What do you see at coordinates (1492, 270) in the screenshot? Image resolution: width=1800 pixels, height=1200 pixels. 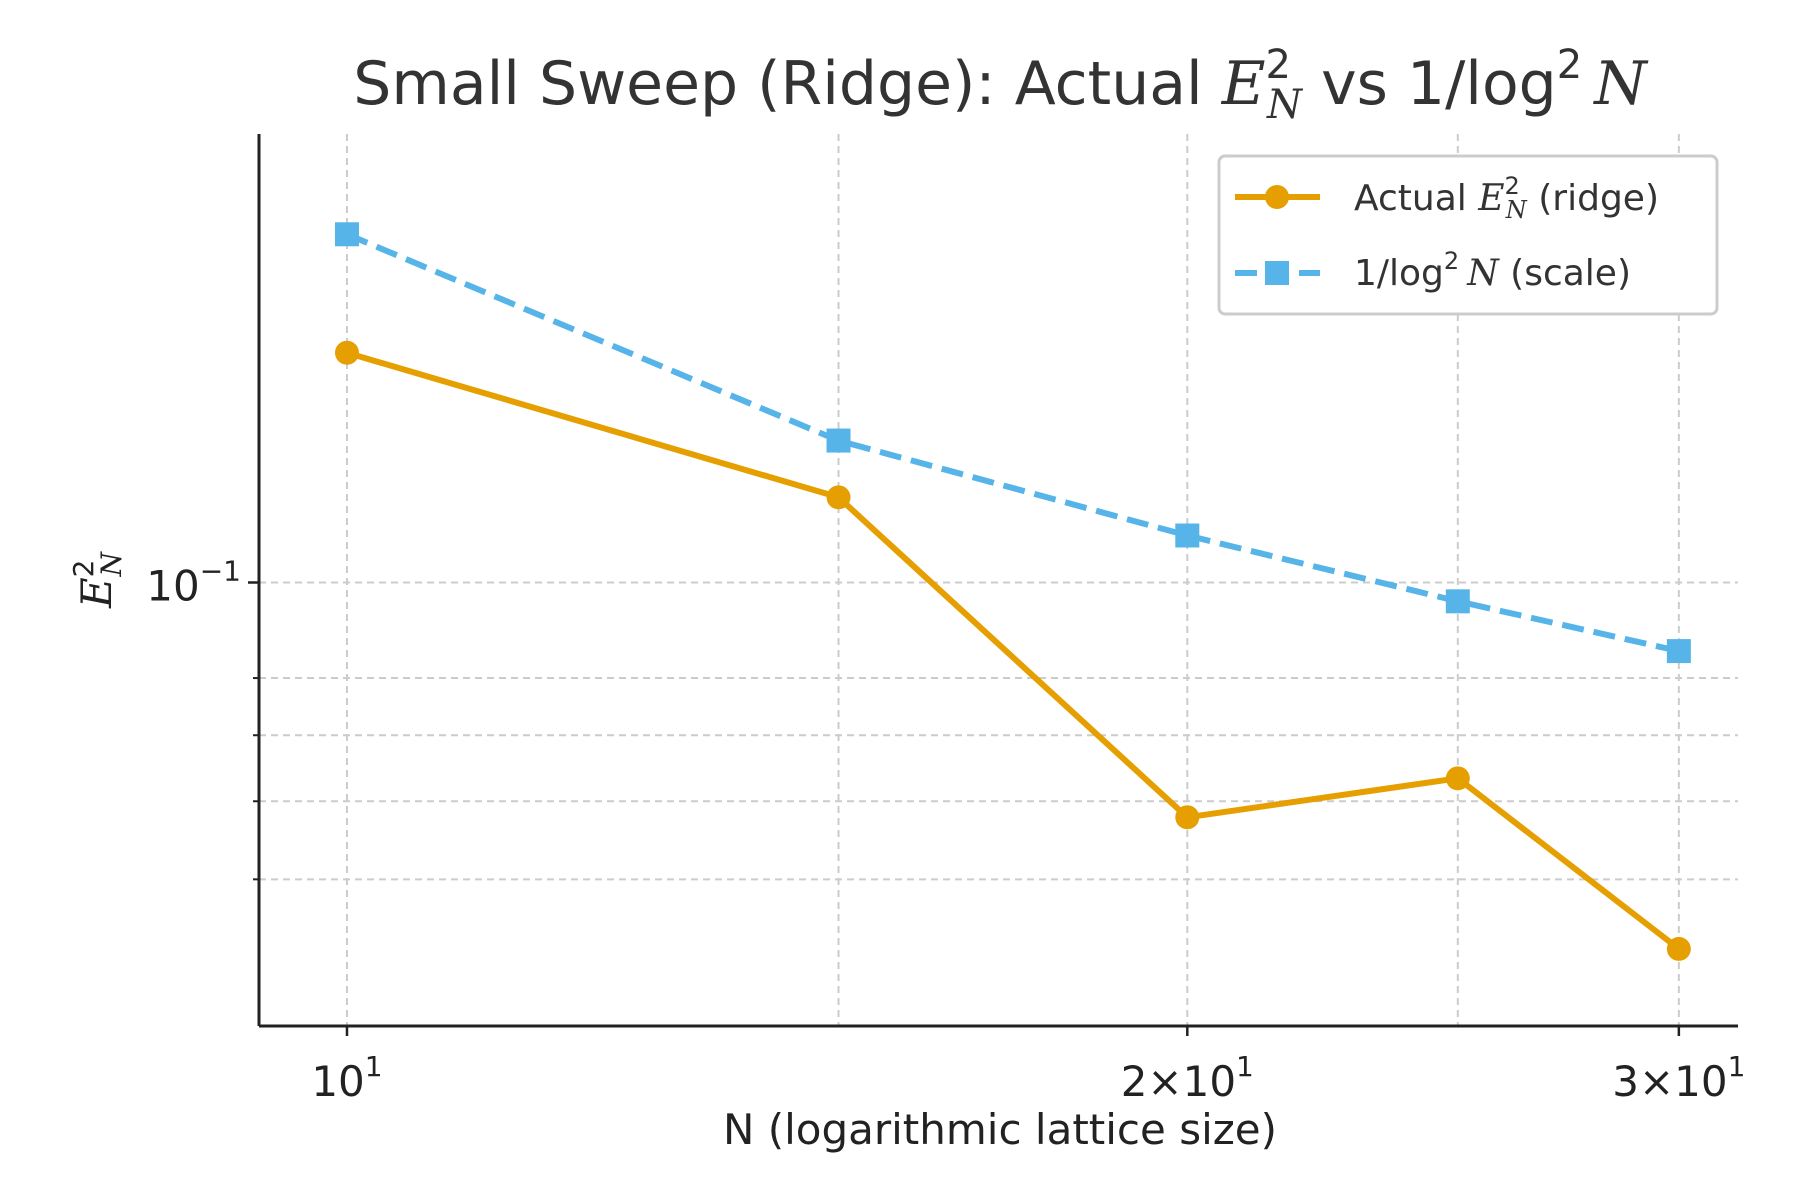 I see `legend-label-scale: 1/log2 N (scale)` at bounding box center [1492, 270].